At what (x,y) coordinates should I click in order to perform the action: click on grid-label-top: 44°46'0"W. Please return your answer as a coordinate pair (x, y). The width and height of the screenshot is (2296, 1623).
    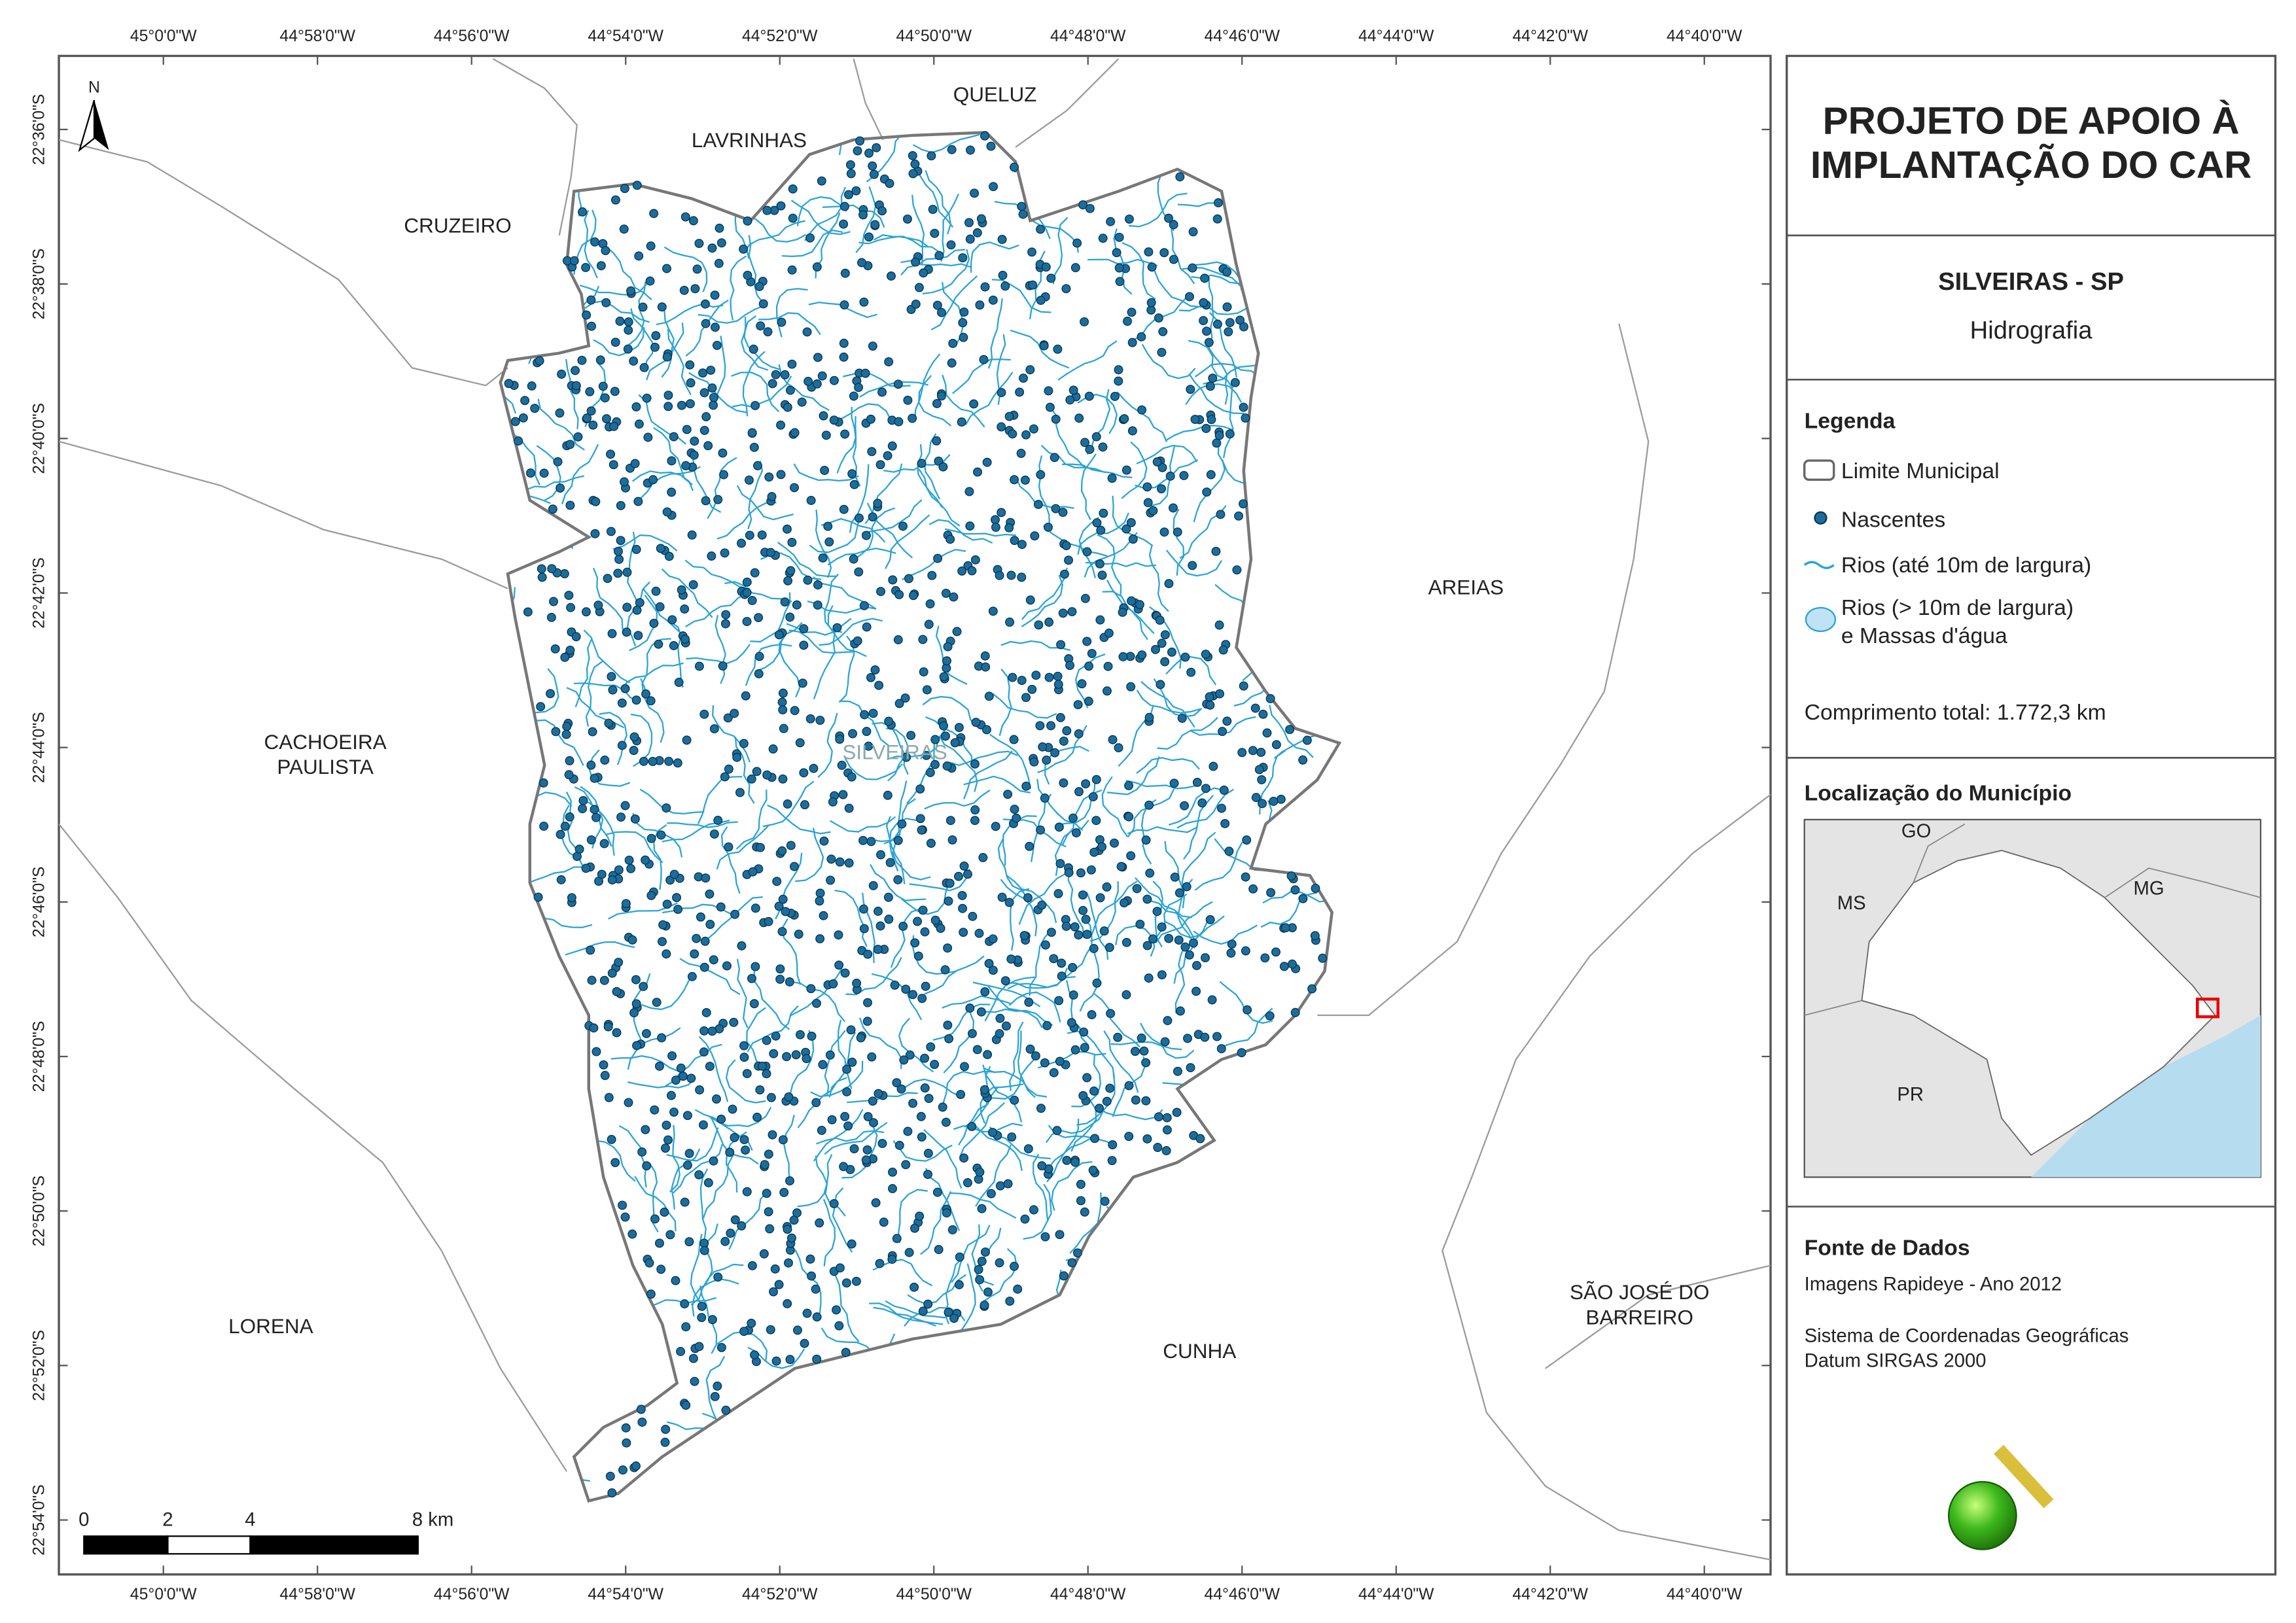
    Looking at the image, I should click on (1242, 36).